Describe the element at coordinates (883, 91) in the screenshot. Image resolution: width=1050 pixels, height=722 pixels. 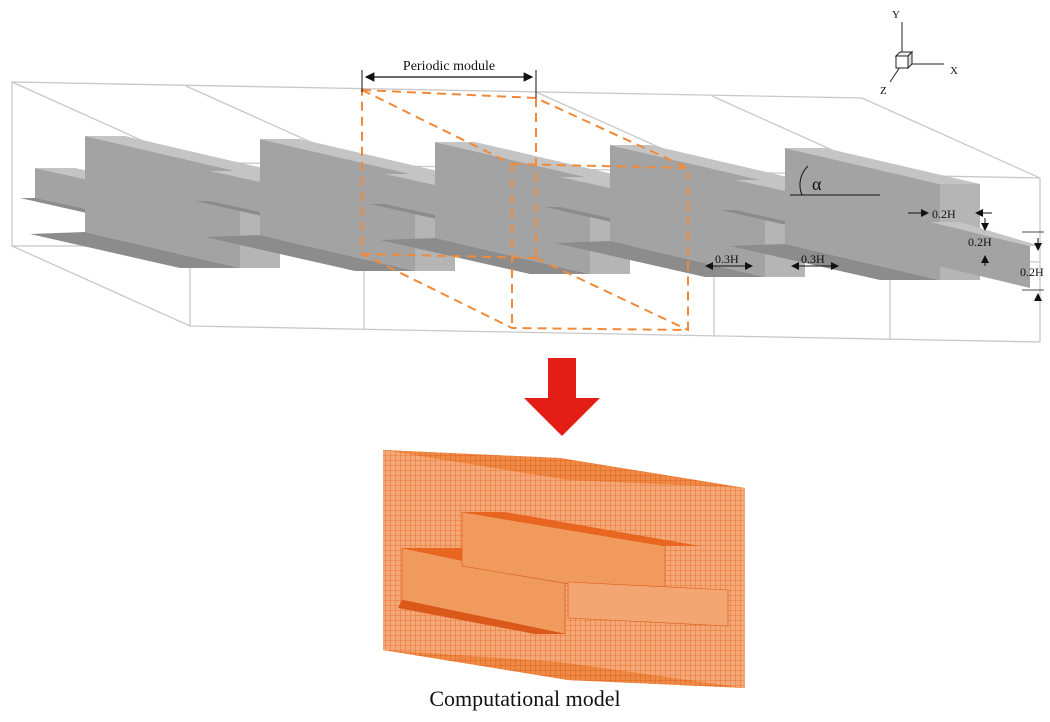
I see `axis-z-label: Z` at that location.